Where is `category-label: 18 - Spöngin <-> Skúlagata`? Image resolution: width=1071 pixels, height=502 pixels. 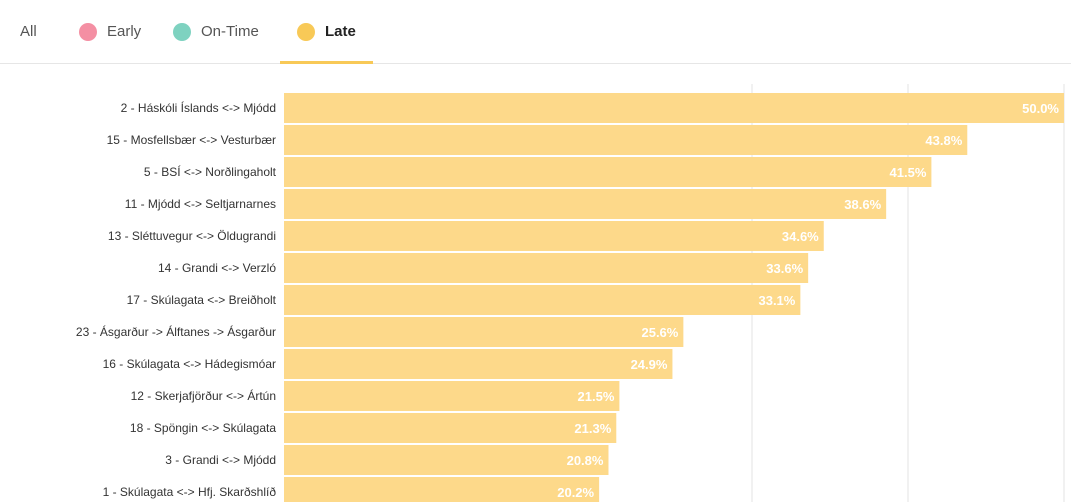
category-label: 18 - Spöngin <-> Skúlagata is located at coordinates (203, 428).